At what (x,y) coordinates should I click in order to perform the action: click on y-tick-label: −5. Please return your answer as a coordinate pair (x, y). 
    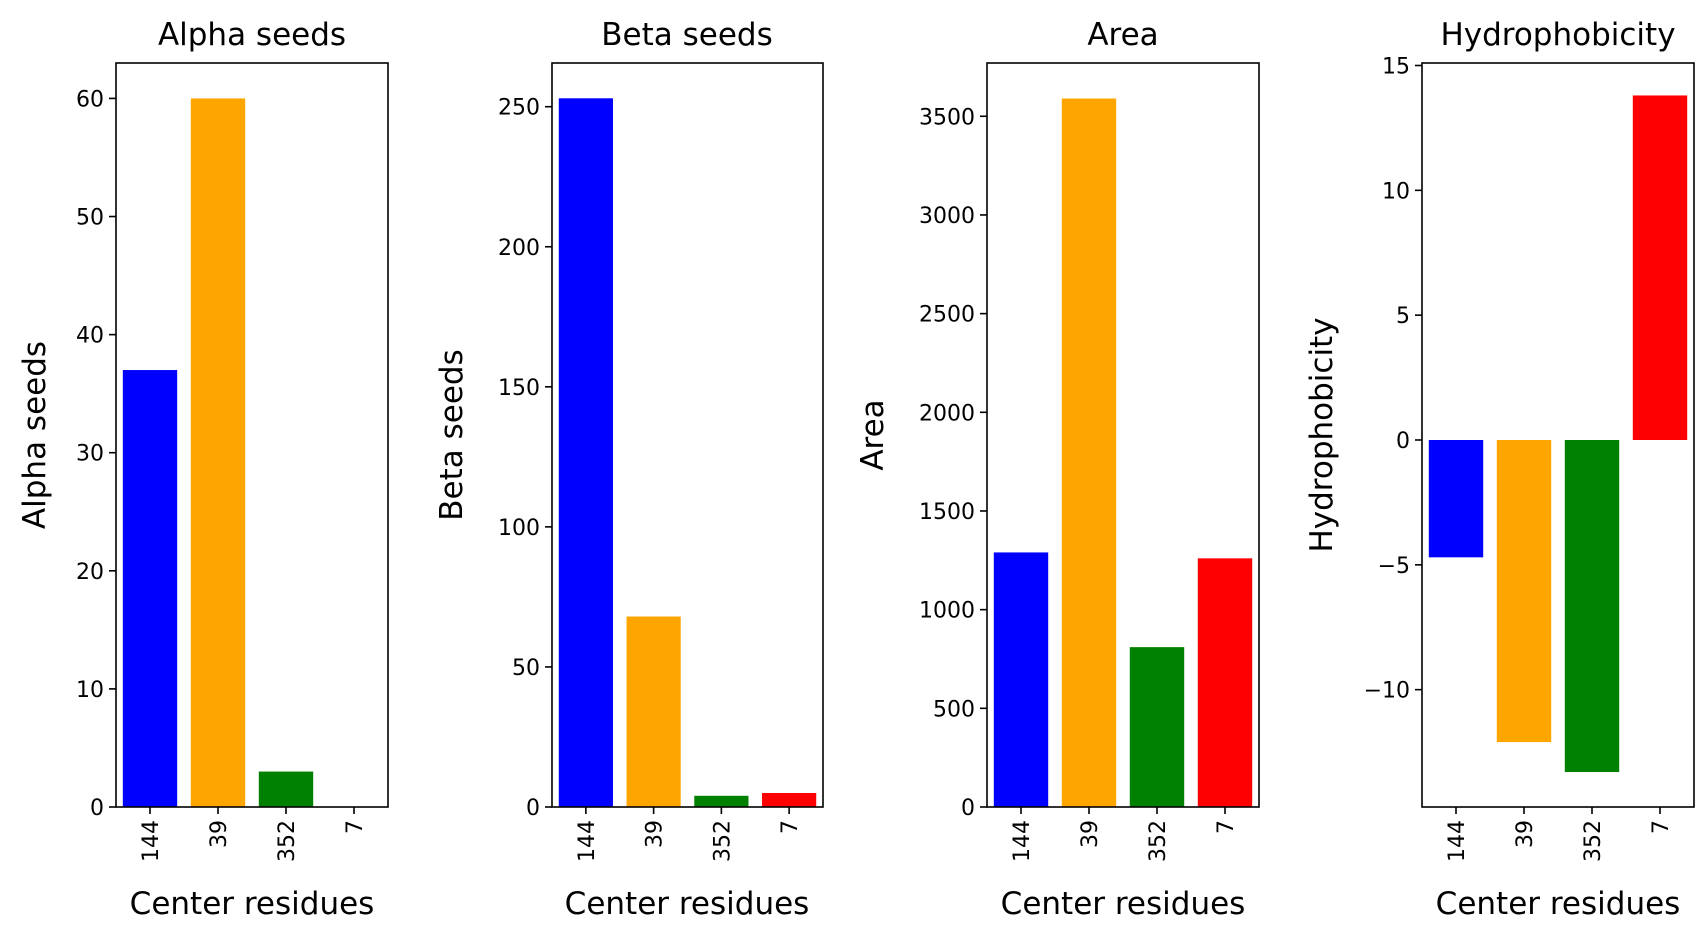
    Looking at the image, I should click on (1394, 566).